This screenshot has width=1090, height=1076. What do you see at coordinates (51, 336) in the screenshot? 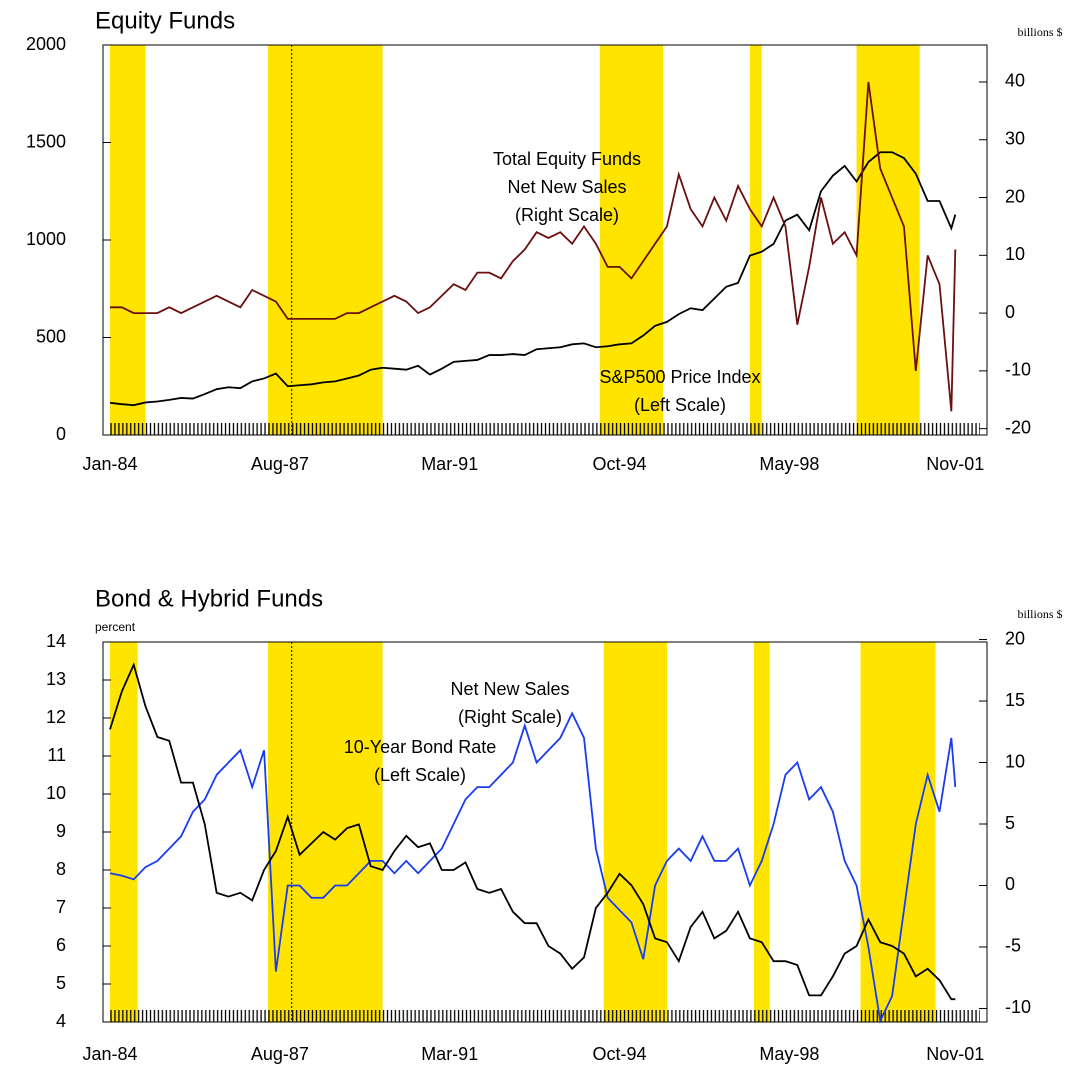
I see `y-tick-label: 500` at bounding box center [51, 336].